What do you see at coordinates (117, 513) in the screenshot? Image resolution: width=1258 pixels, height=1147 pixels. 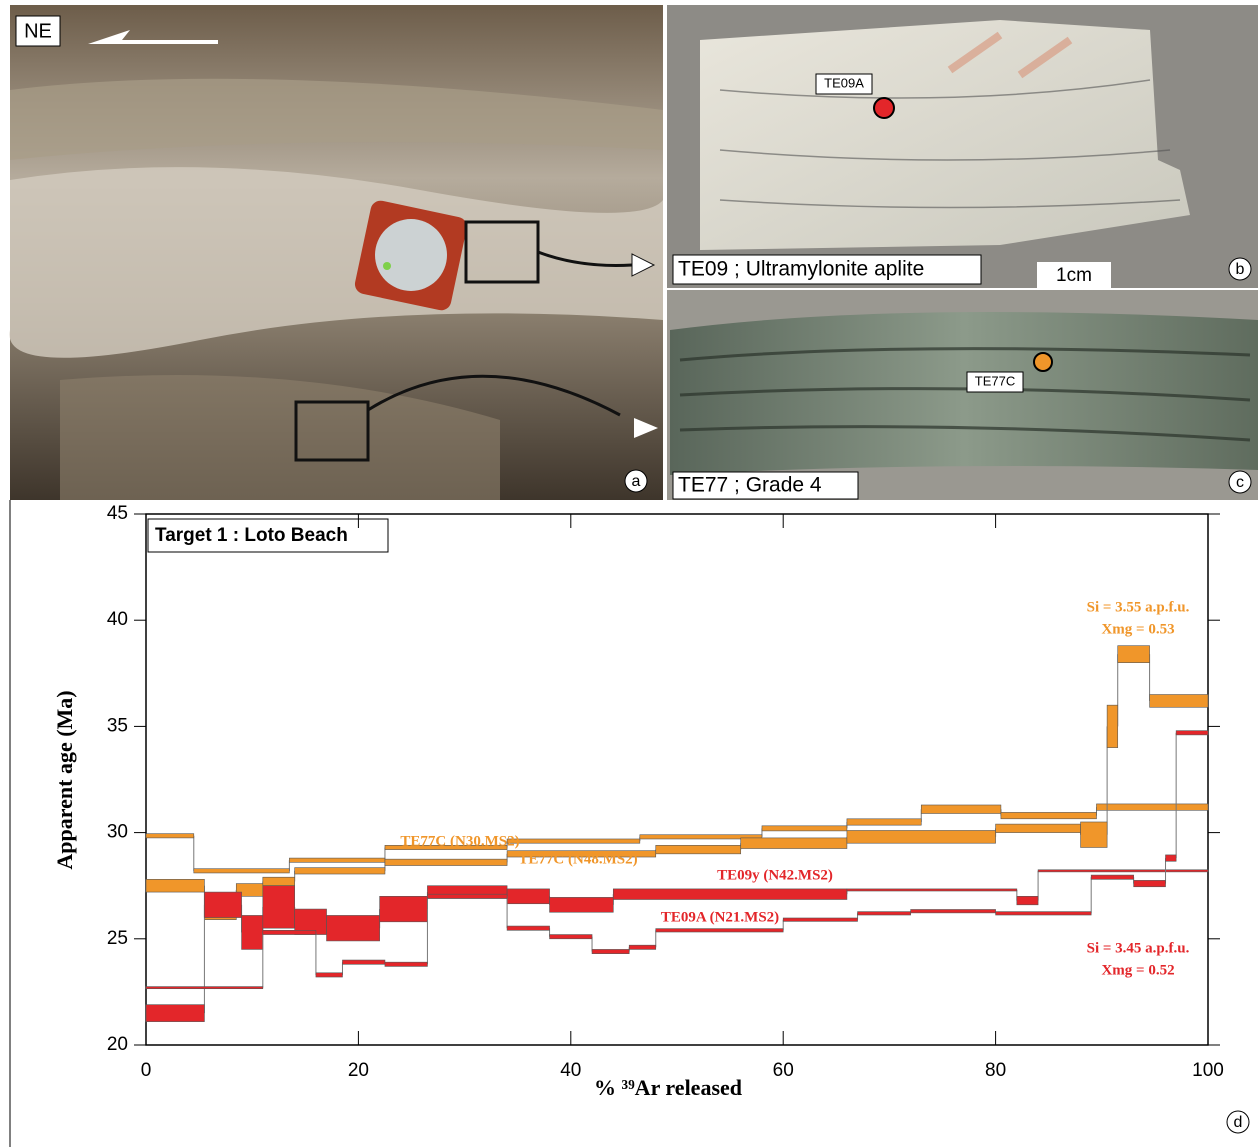 I see `y-tick-label: 45` at bounding box center [117, 513].